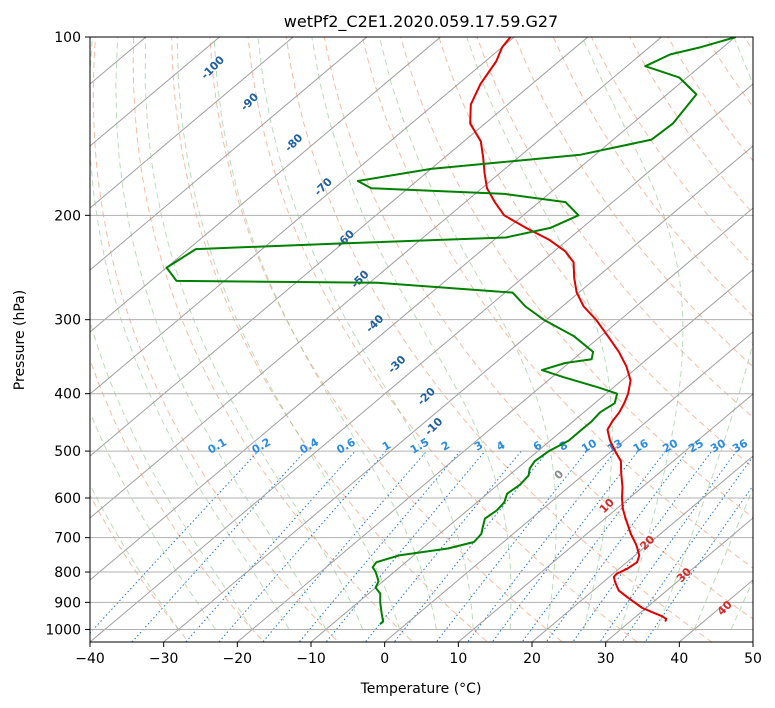 The height and width of the screenshot is (708, 775). I want to click on dry-adiabat-label: -10, so click(433, 426).